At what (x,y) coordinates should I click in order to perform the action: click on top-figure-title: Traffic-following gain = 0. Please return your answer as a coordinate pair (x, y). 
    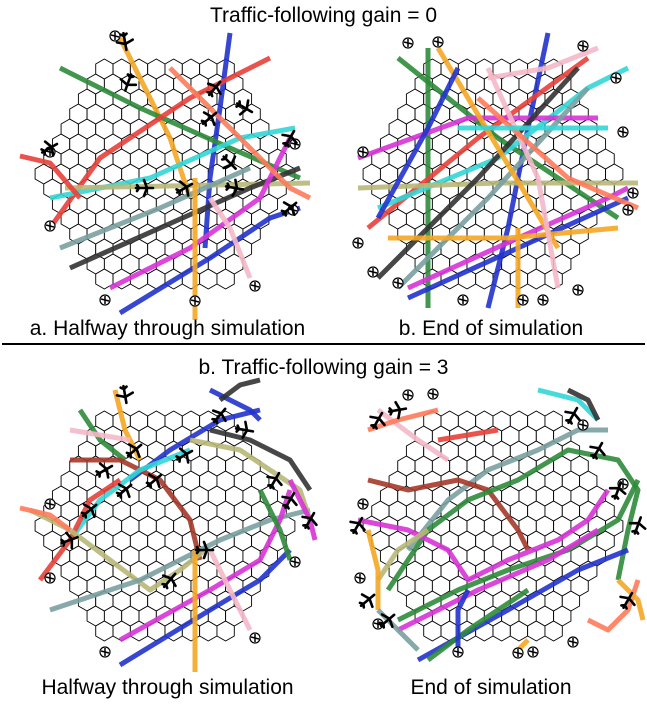
    Looking at the image, I should click on (323, 15).